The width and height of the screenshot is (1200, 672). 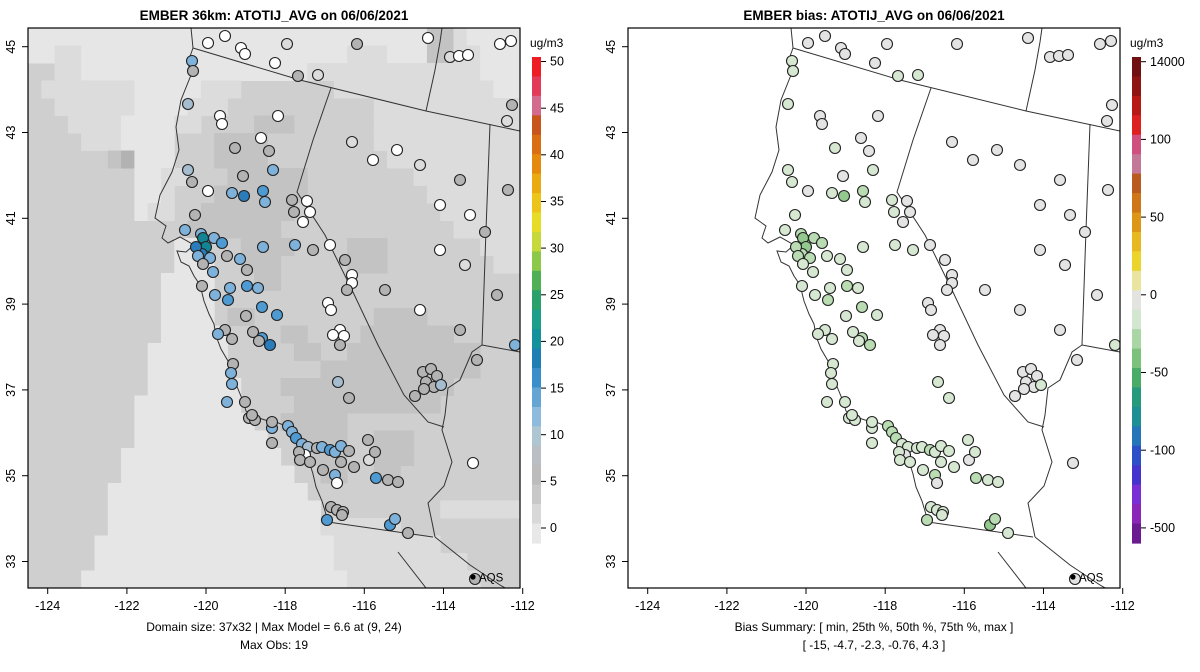 What do you see at coordinates (1157, 290) in the screenshot?
I see `bias-colorbar: ug/m3 14000 100 50 0 -50 -100 -500` at bounding box center [1157, 290].